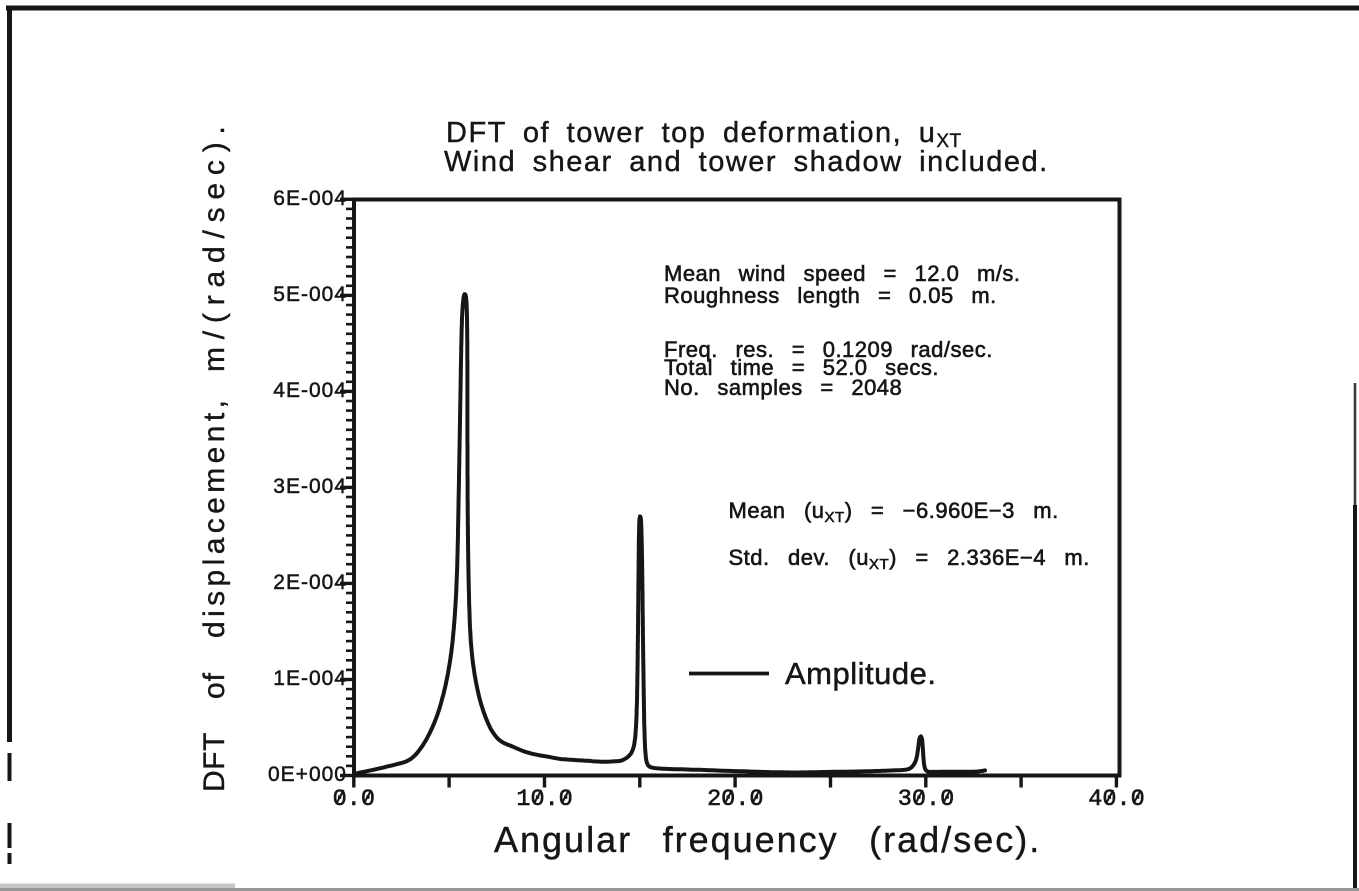  Describe the element at coordinates (860, 673) in the screenshot. I see `svg-text: Amplitude.` at that location.